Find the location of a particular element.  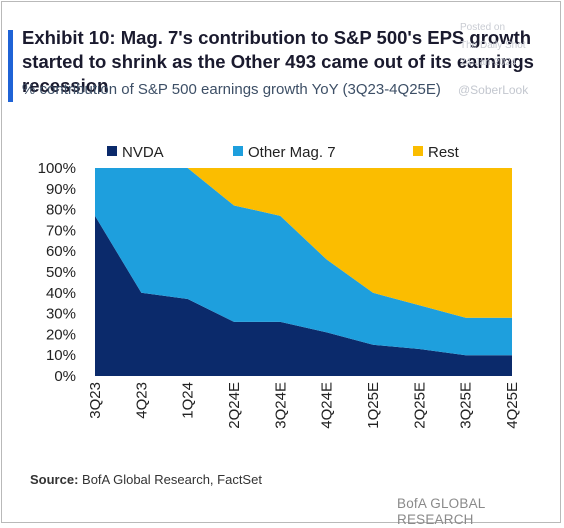

title-accent-bar is located at coordinates (10, 66).